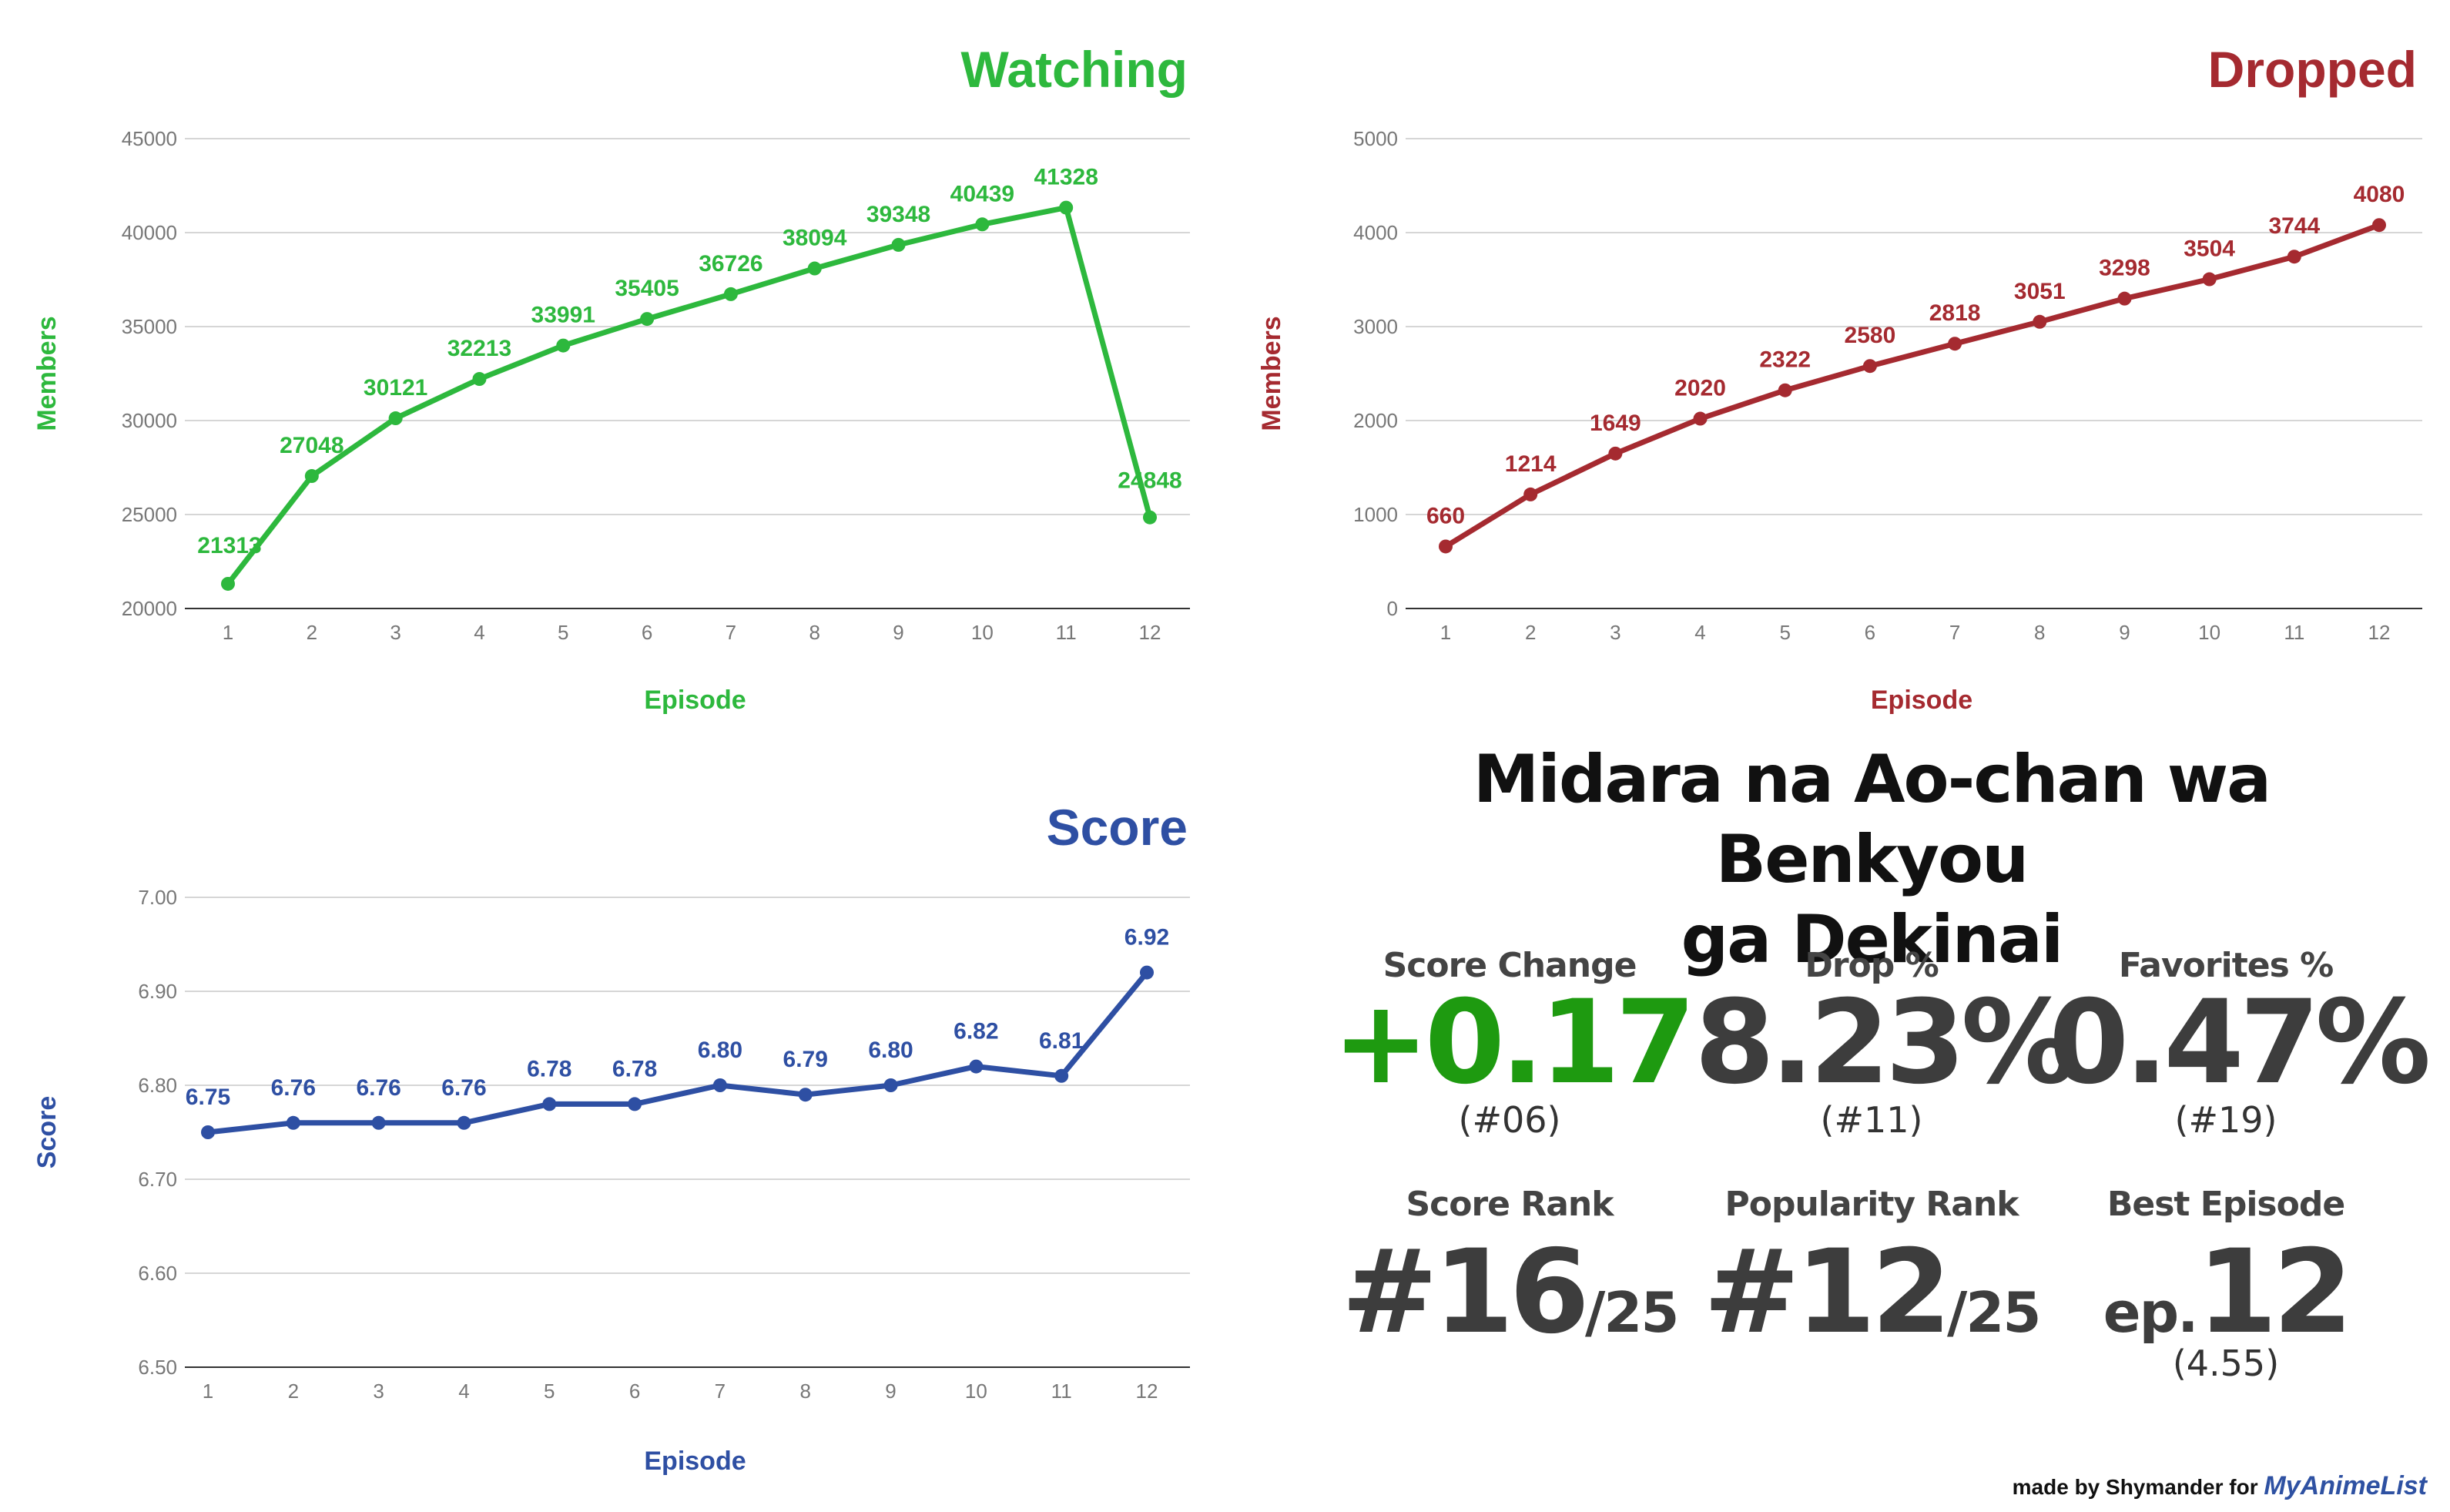 This screenshot has width=2450, height=1512. I want to click on best-episode-label: Best Episode, so click(2225, 1204).